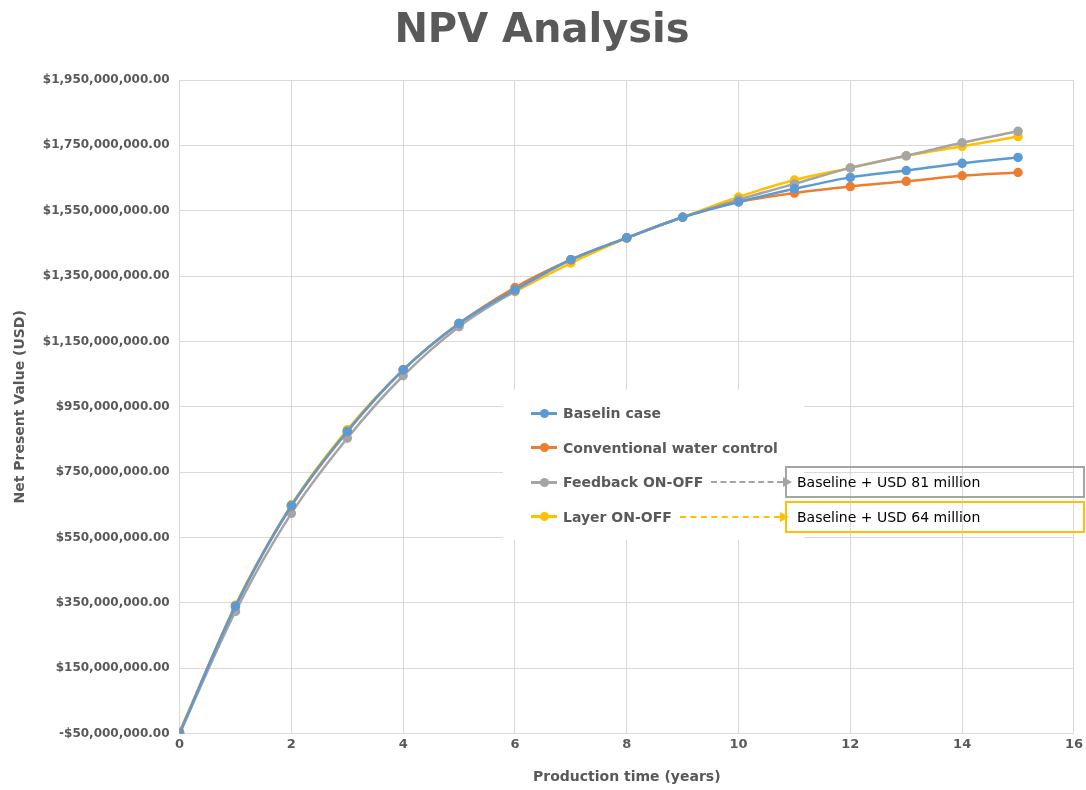 Image resolution: width=1086 pixels, height=790 pixels. What do you see at coordinates (112, 667) in the screenshot?
I see `y-tick-label: $150,000,000.00` at bounding box center [112, 667].